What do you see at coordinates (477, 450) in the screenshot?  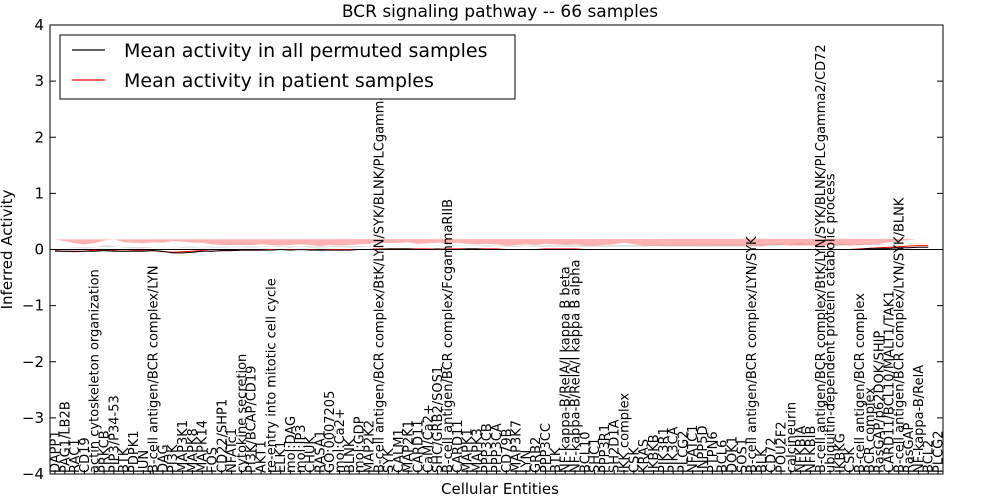 I see `x-tick-label: MAPK3` at bounding box center [477, 450].